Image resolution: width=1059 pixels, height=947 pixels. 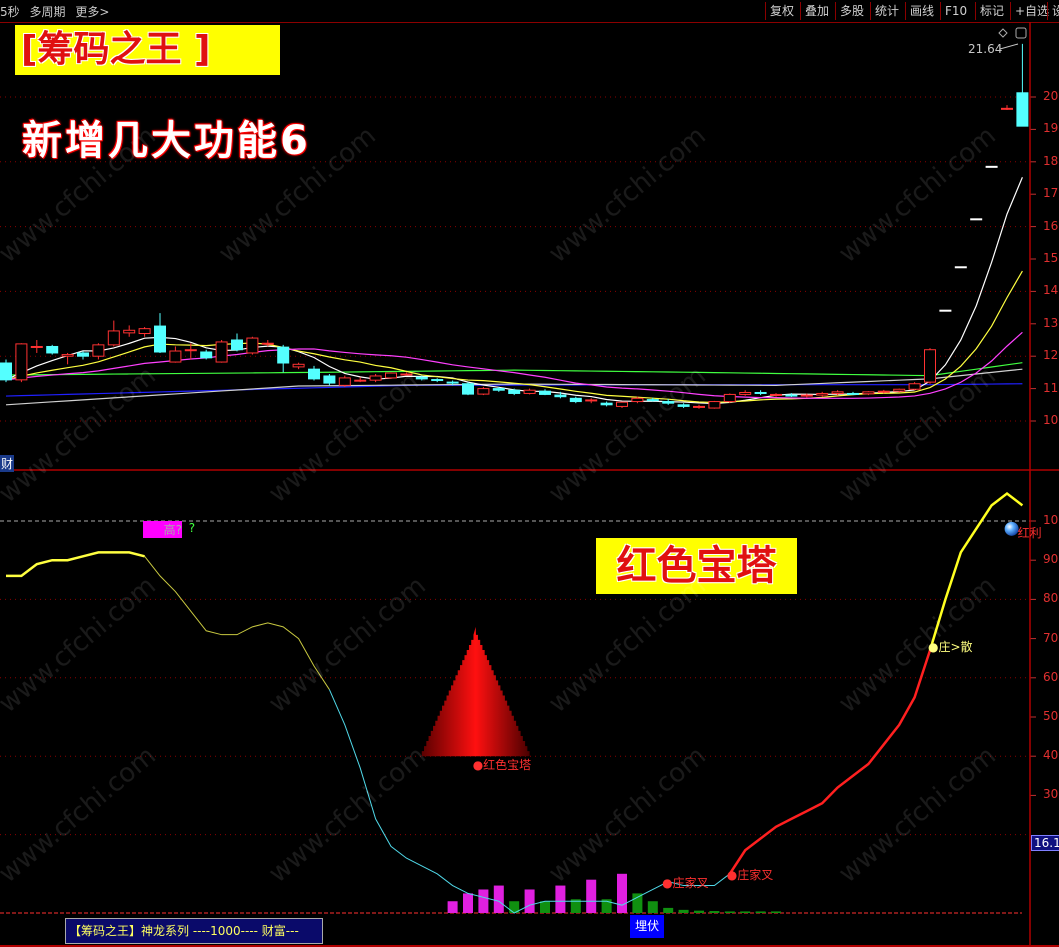 What do you see at coordinates (1051, 258) in the screenshot?
I see `price-tick-label: 15` at bounding box center [1051, 258].